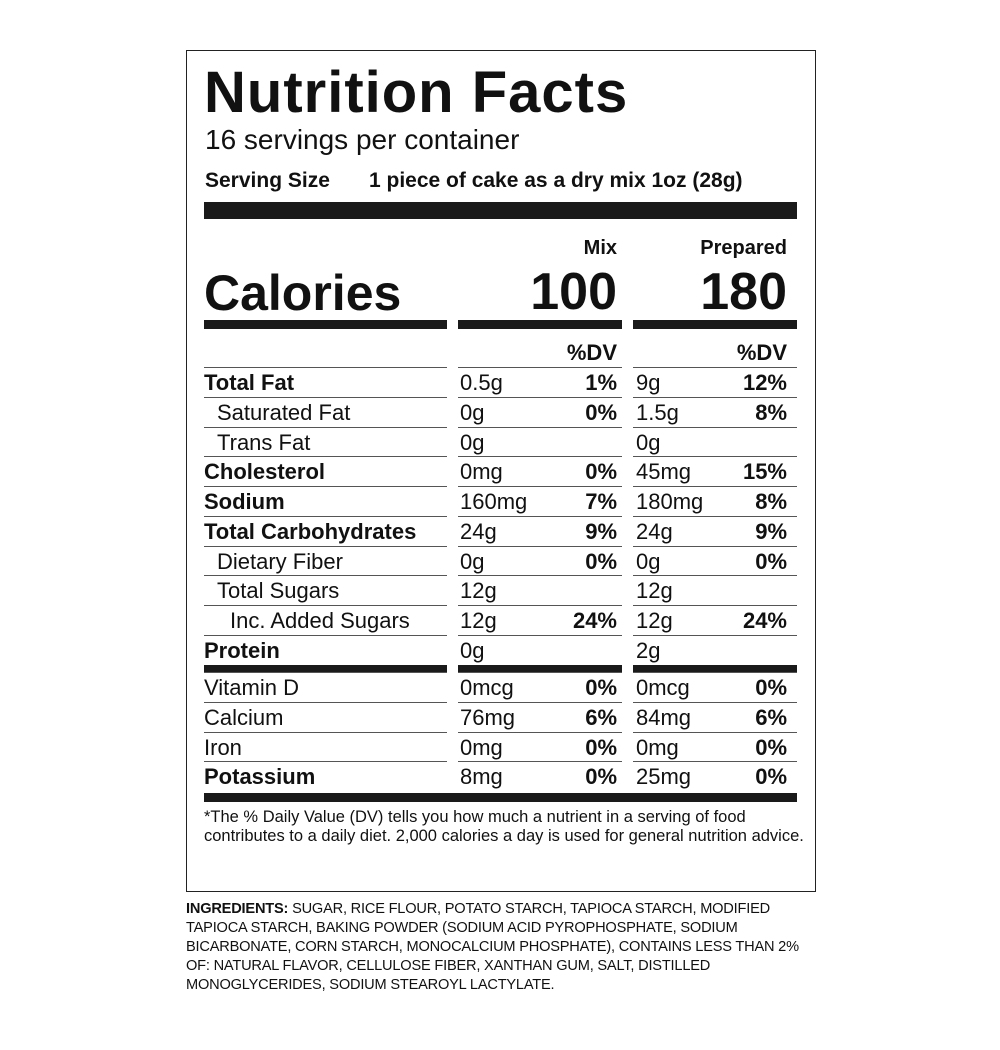 Image resolution: width=1000 pixels, height=1050 pixels. What do you see at coordinates (284, 412) in the screenshot?
I see `nutrient-name: Saturated Fat` at bounding box center [284, 412].